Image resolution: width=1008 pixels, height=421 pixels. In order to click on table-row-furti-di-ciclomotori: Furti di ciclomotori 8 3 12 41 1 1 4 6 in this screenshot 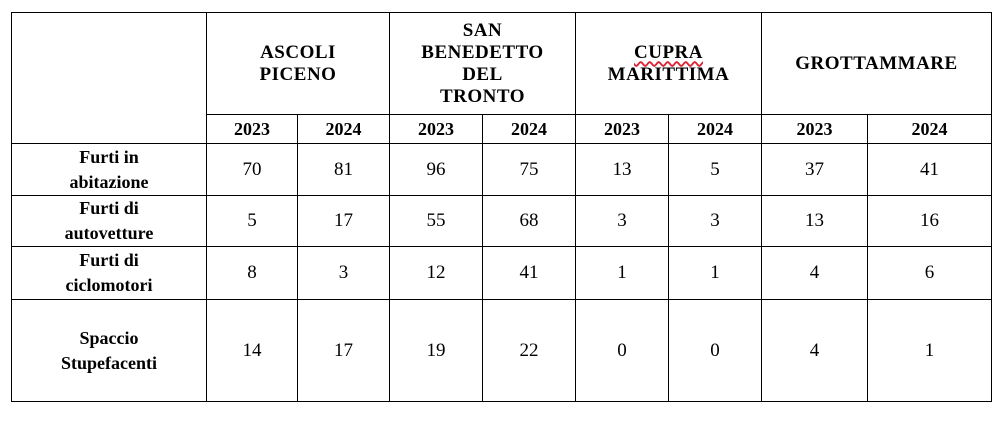, I will do `click(501, 273)`.